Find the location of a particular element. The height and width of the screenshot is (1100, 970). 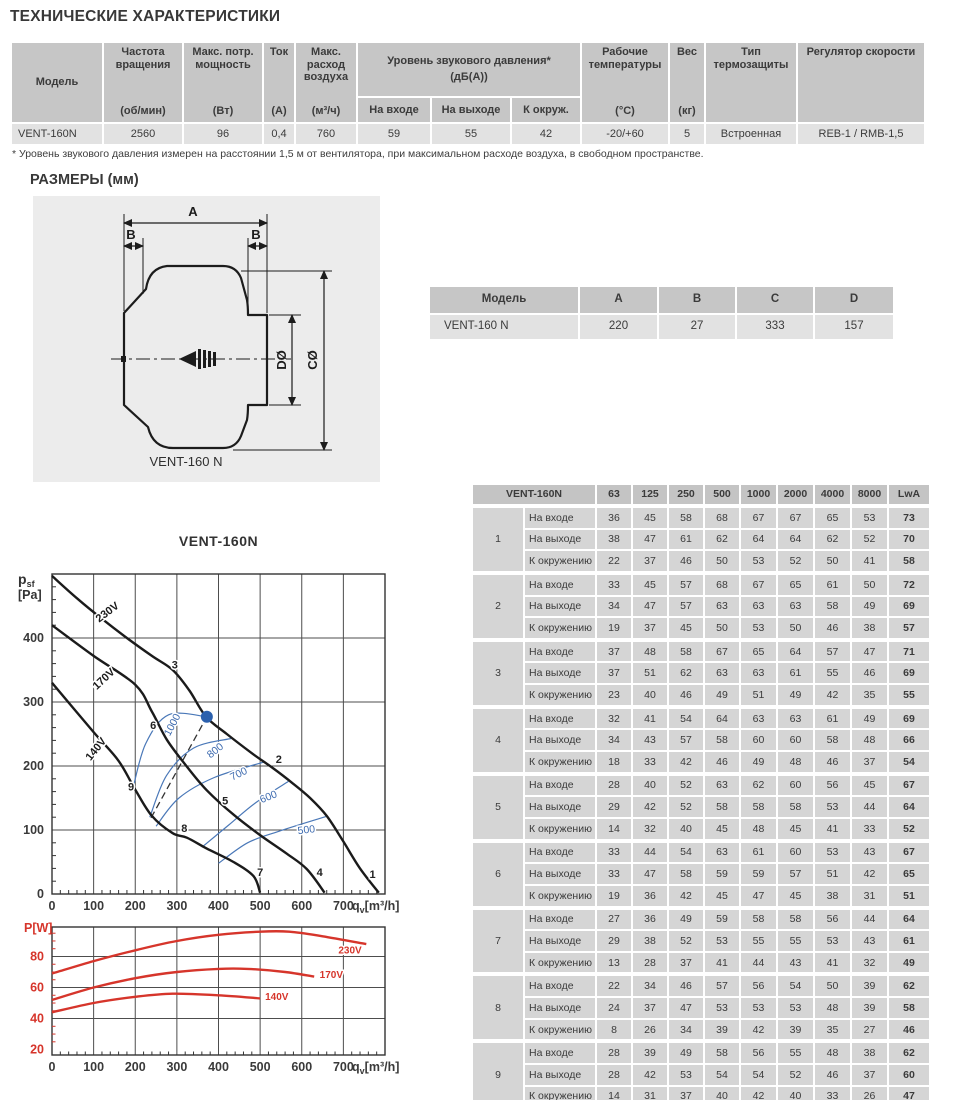

extension-lines is located at coordinates (227, 332).